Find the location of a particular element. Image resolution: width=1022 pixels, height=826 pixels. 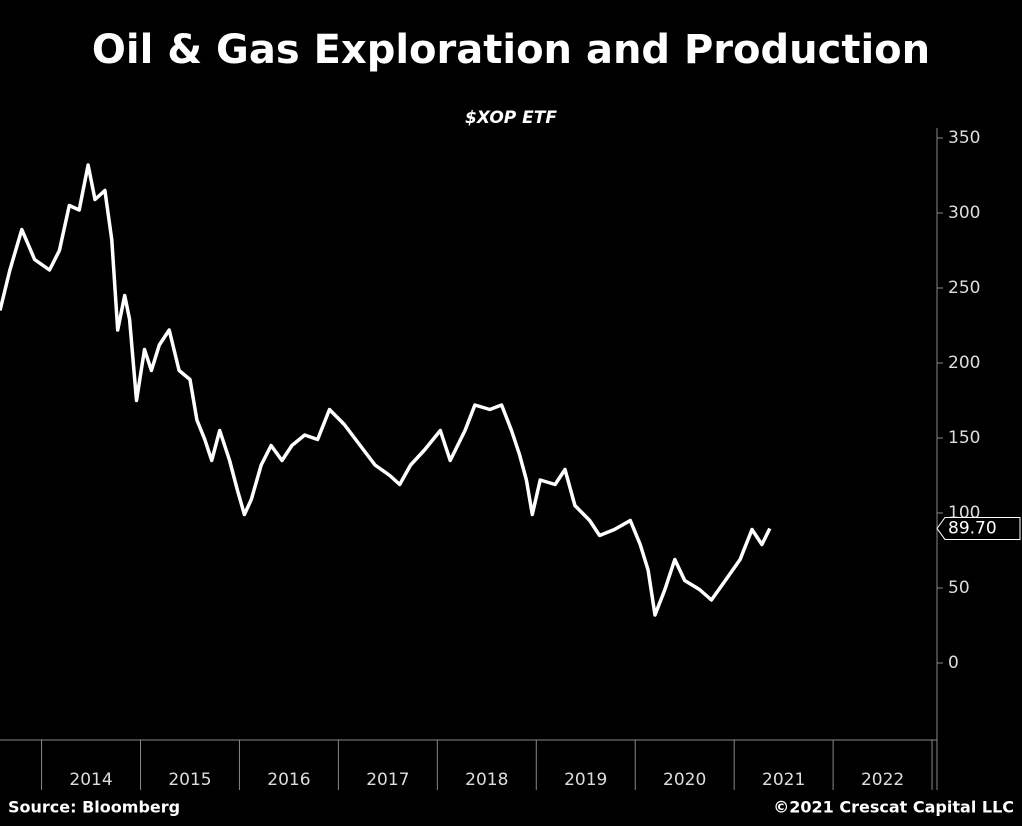

credit: ©2021 Crescat Capital LLC is located at coordinates (893, 807).